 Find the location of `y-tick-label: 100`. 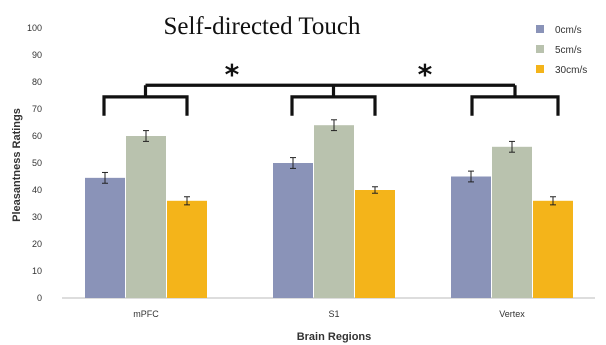

y-tick-label: 100 is located at coordinates (34, 28).